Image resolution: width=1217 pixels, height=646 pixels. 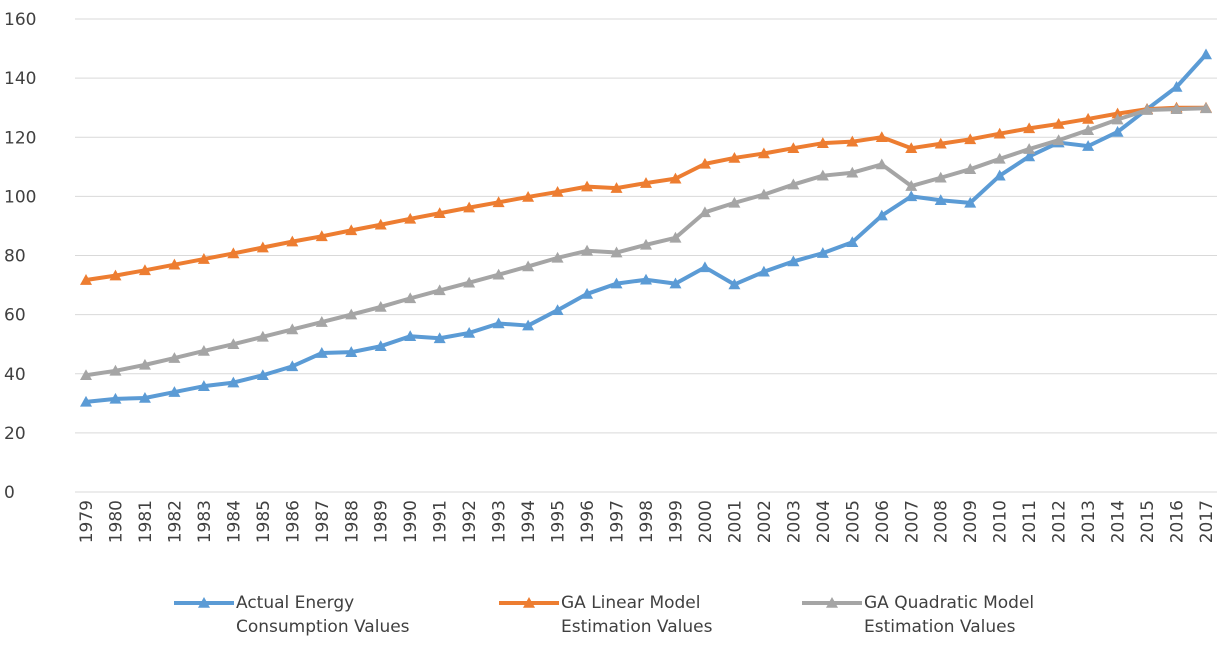 I want to click on x-tick-label: 1981, so click(x=146, y=521).